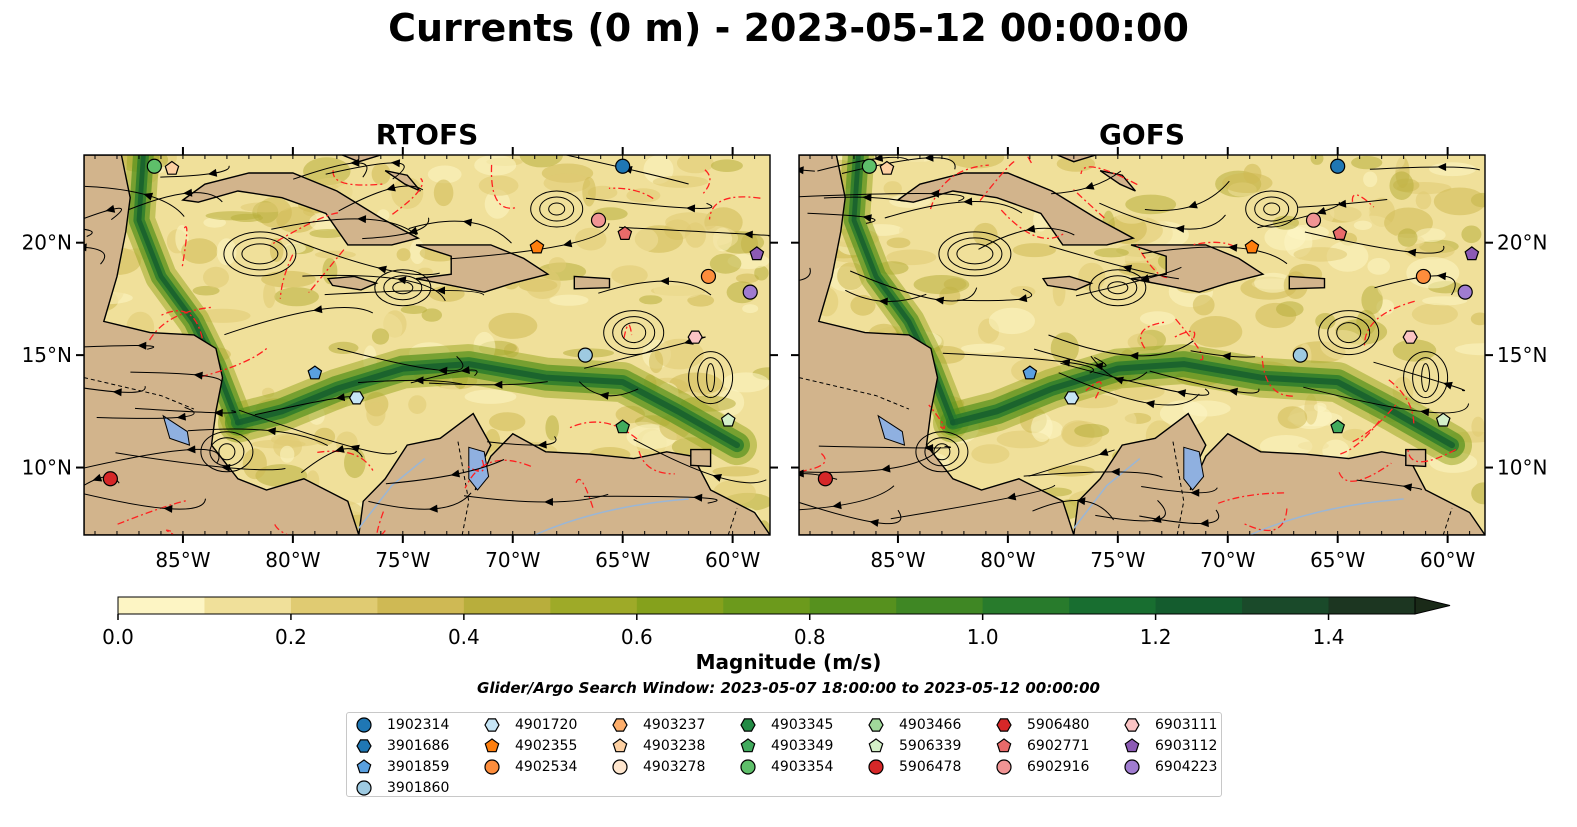  I want to click on legend-item: 3901860, so click(402, 788).